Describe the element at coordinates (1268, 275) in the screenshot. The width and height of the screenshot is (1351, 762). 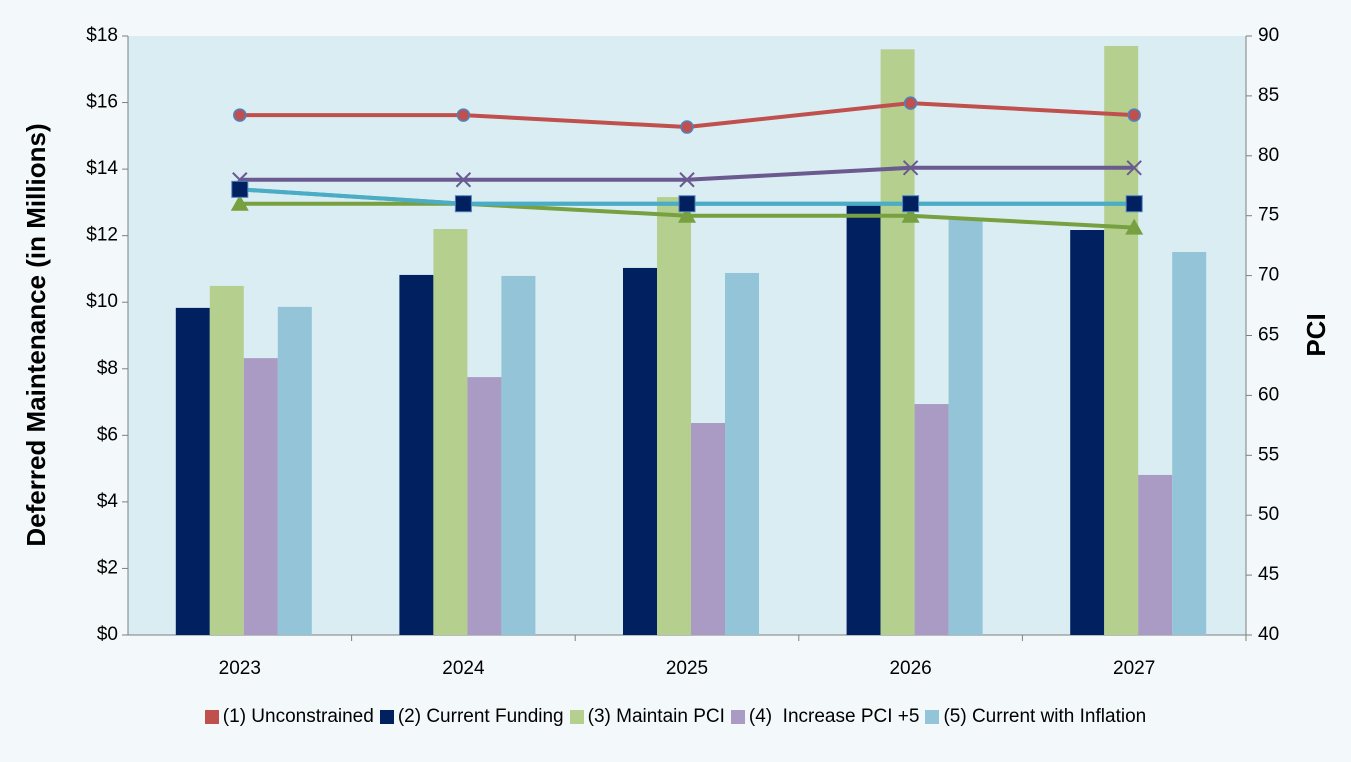
I see `y2-tick-label: 70` at that location.